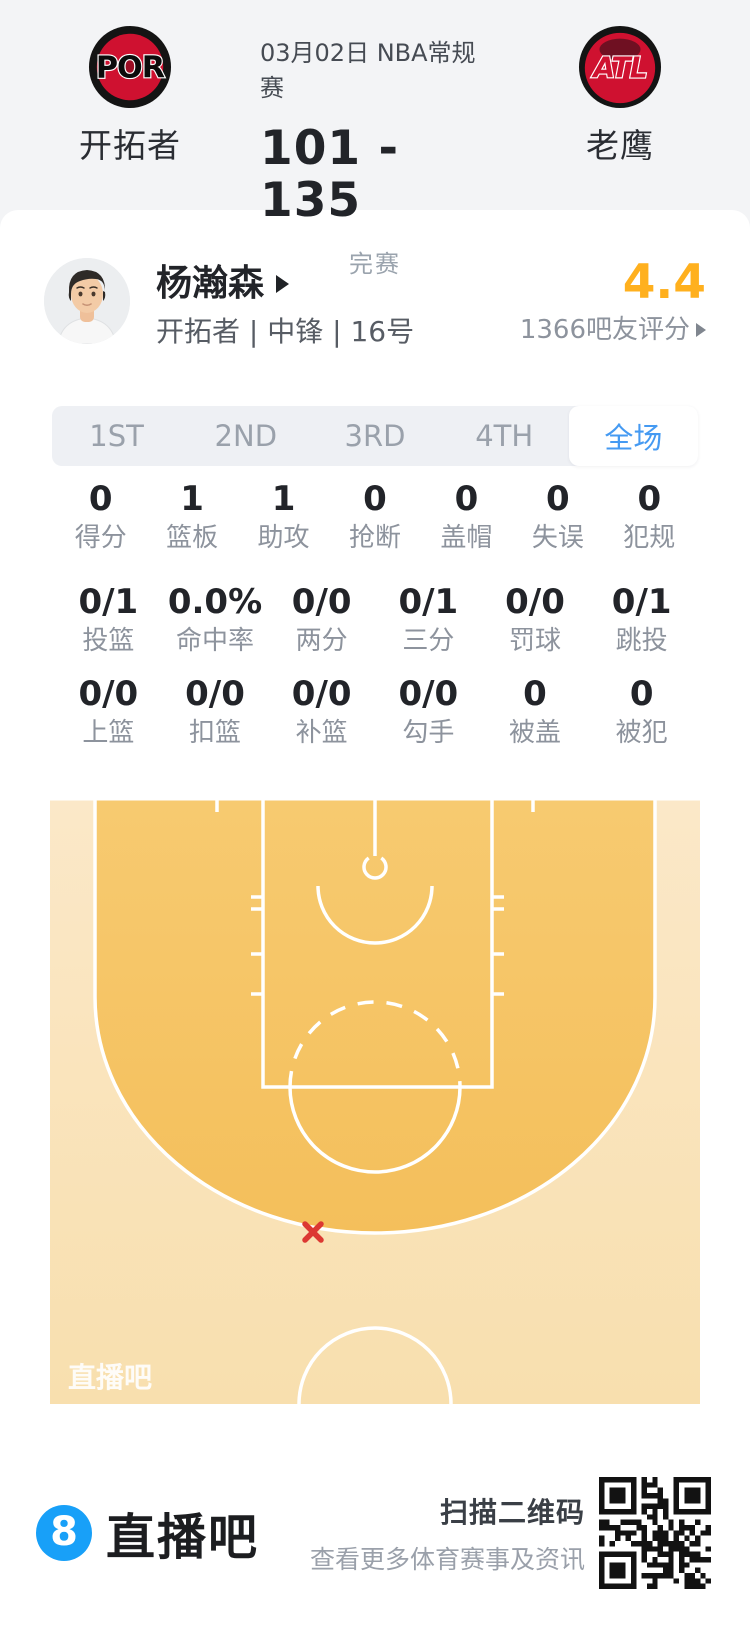 This screenshot has height=1636, width=750. What do you see at coordinates (655, 1533) in the screenshot?
I see `qr-code` at bounding box center [655, 1533].